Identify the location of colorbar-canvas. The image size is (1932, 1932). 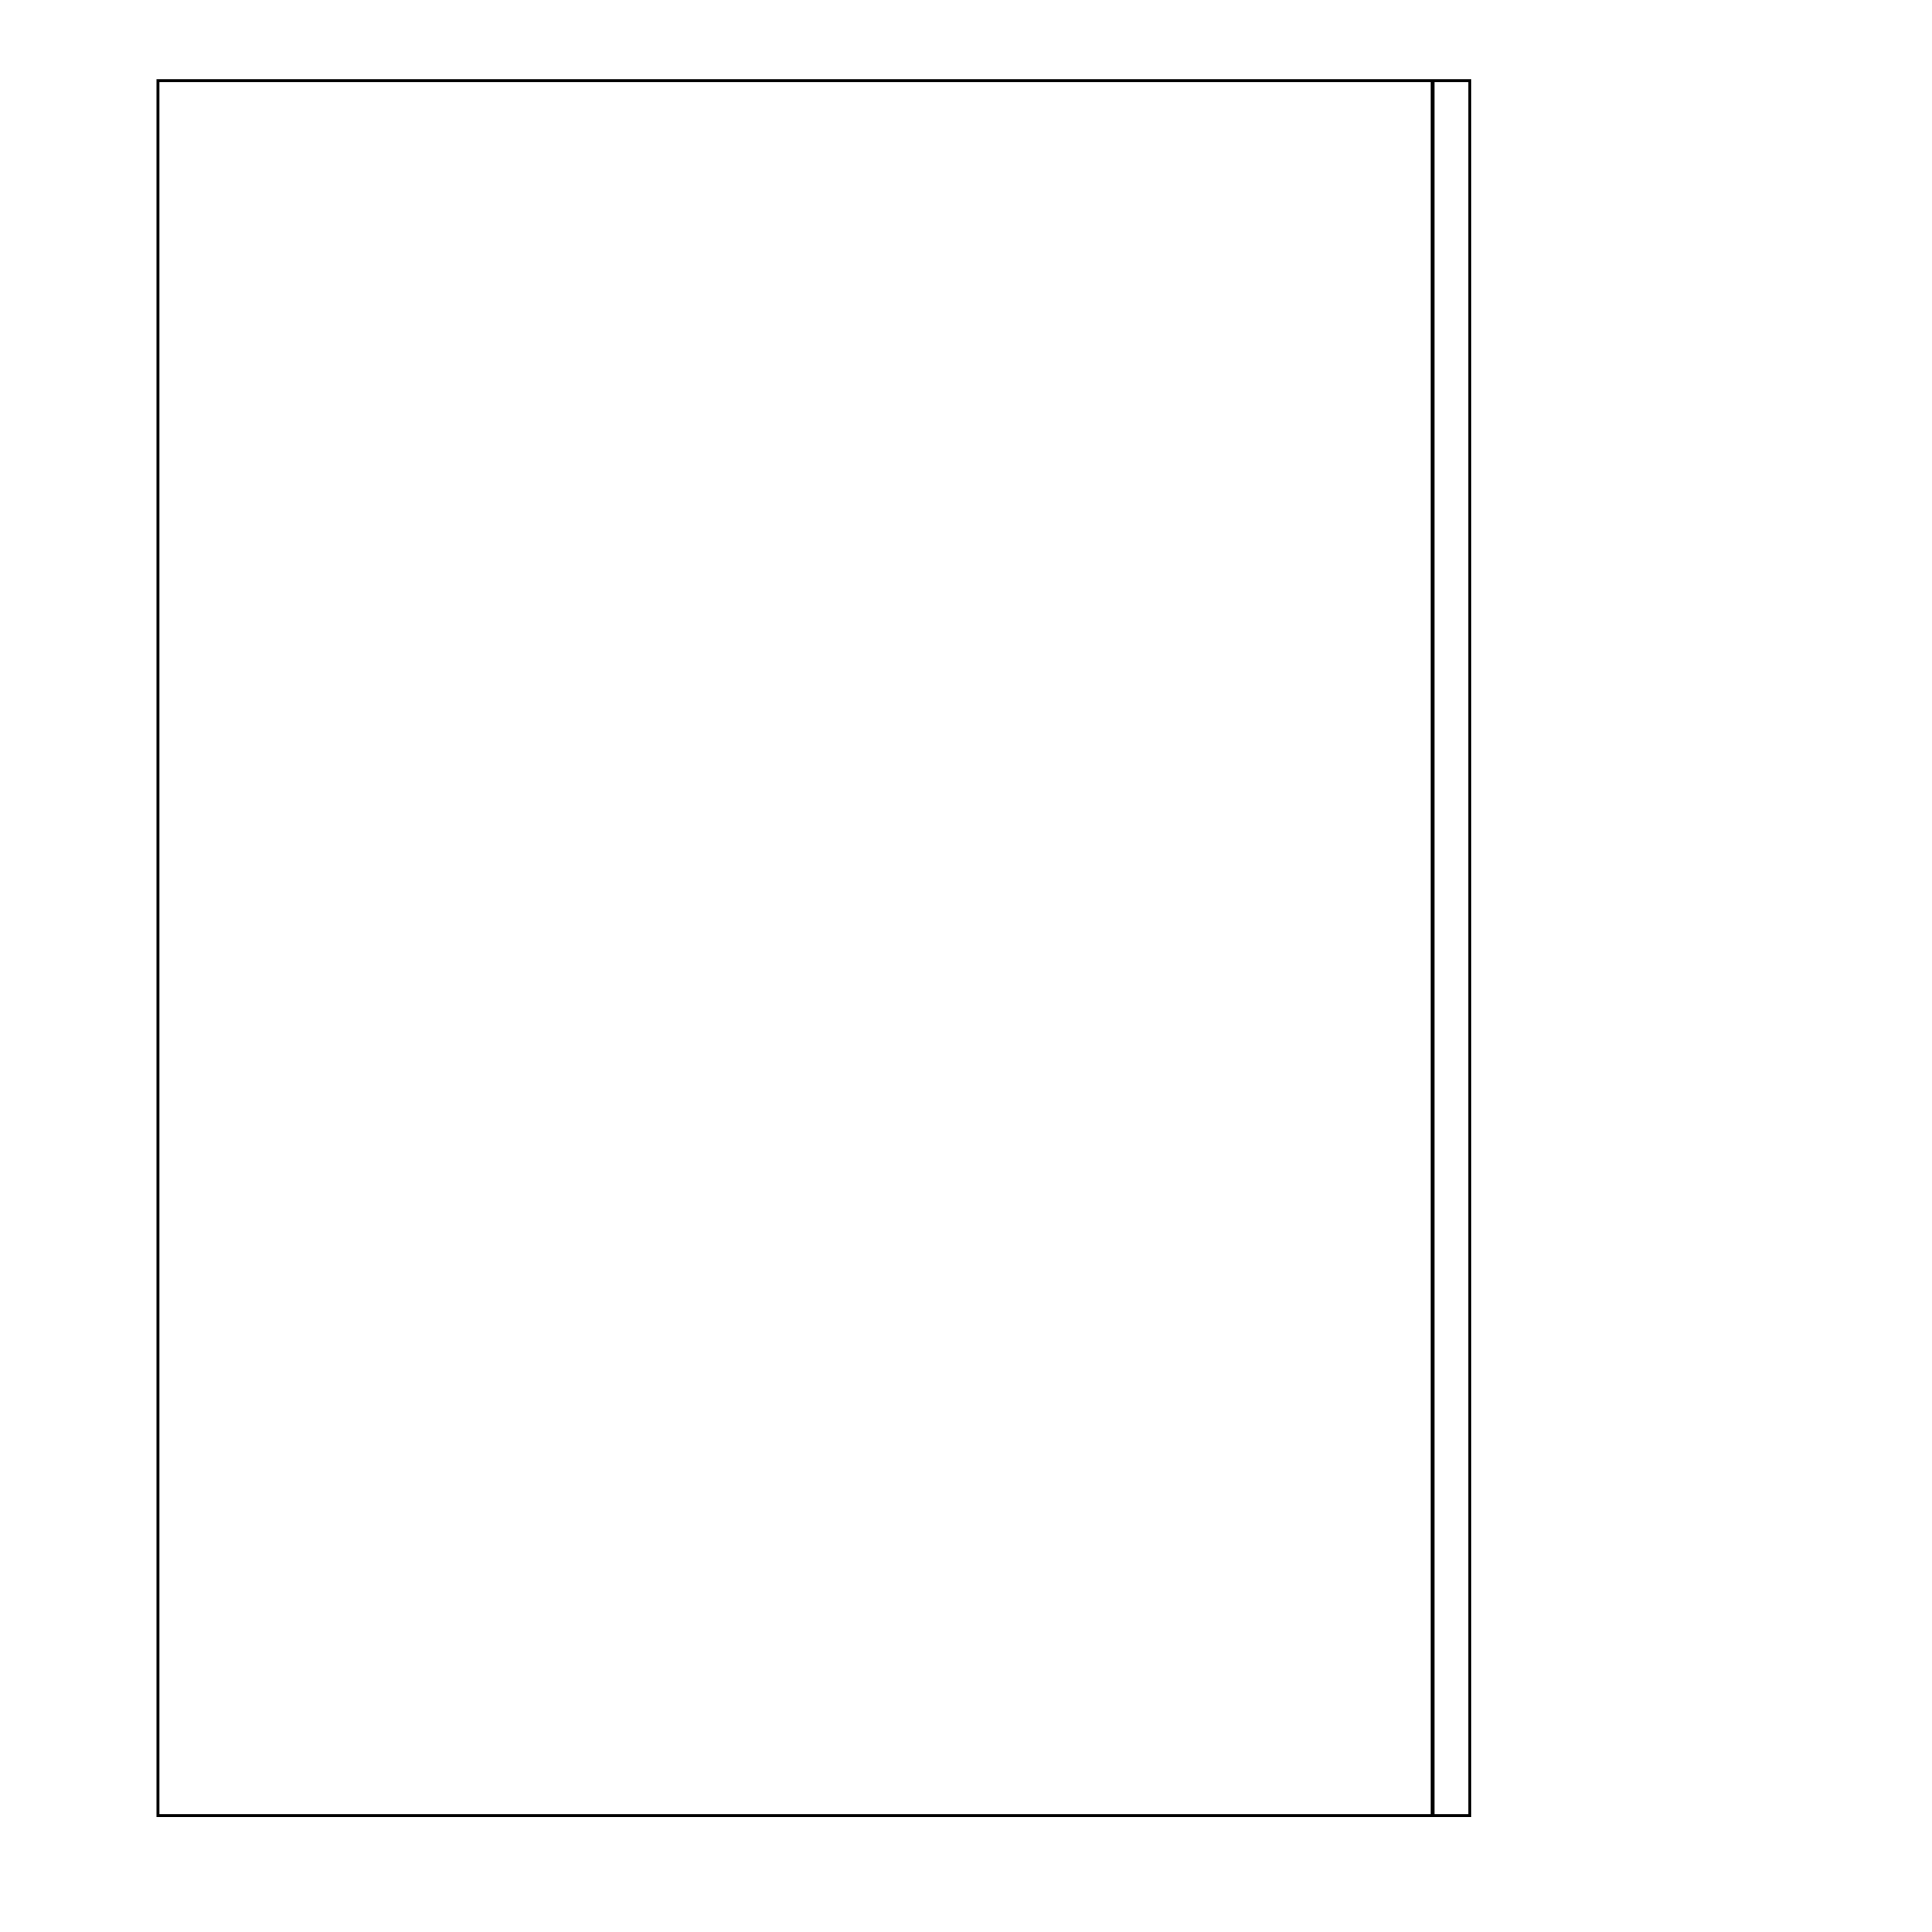
(1451, 948).